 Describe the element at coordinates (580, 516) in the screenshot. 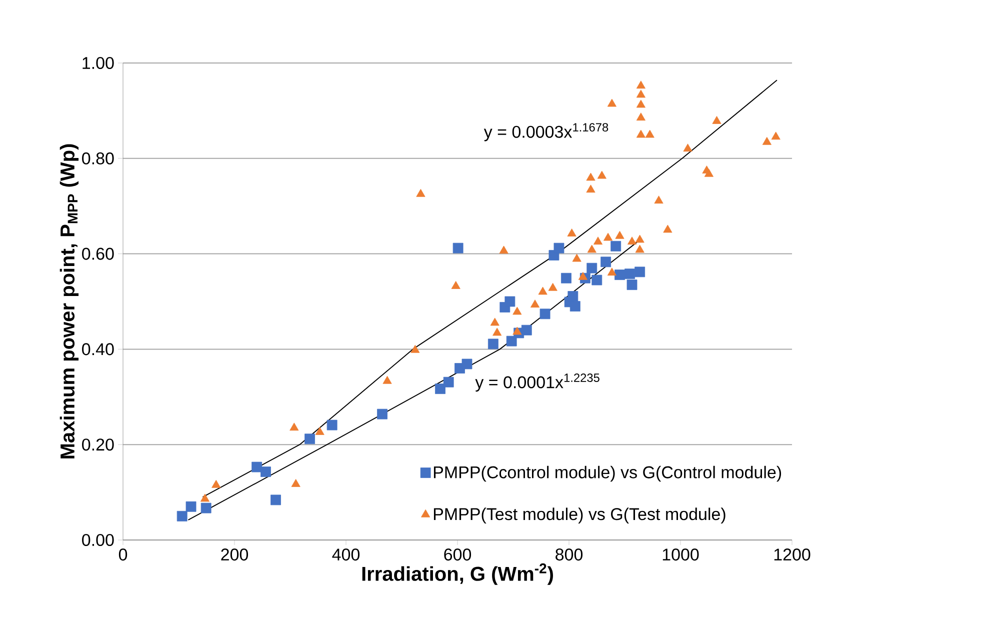

I see `legend-label: PMPP(Test module) vs G(Test module)` at that location.